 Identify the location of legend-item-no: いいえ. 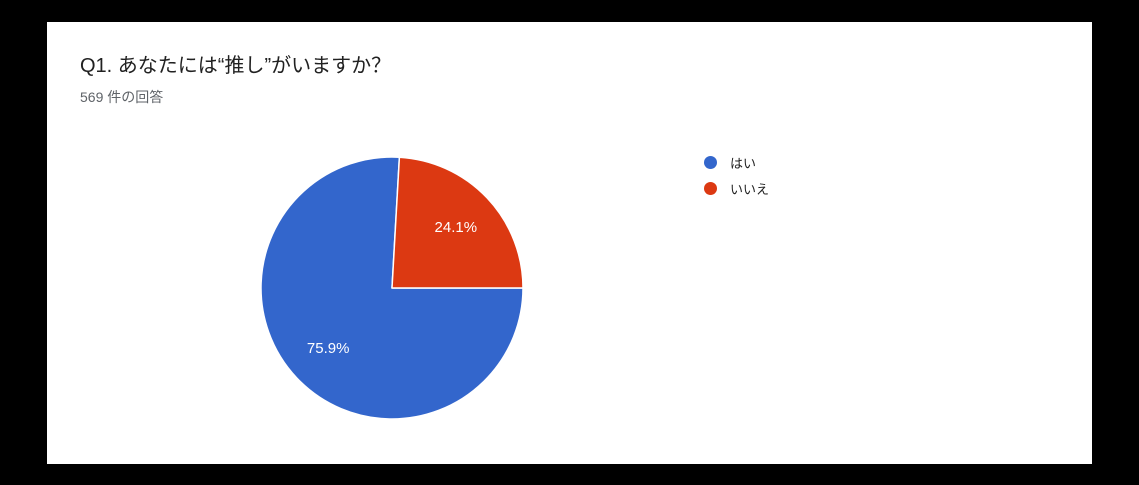
(736, 188).